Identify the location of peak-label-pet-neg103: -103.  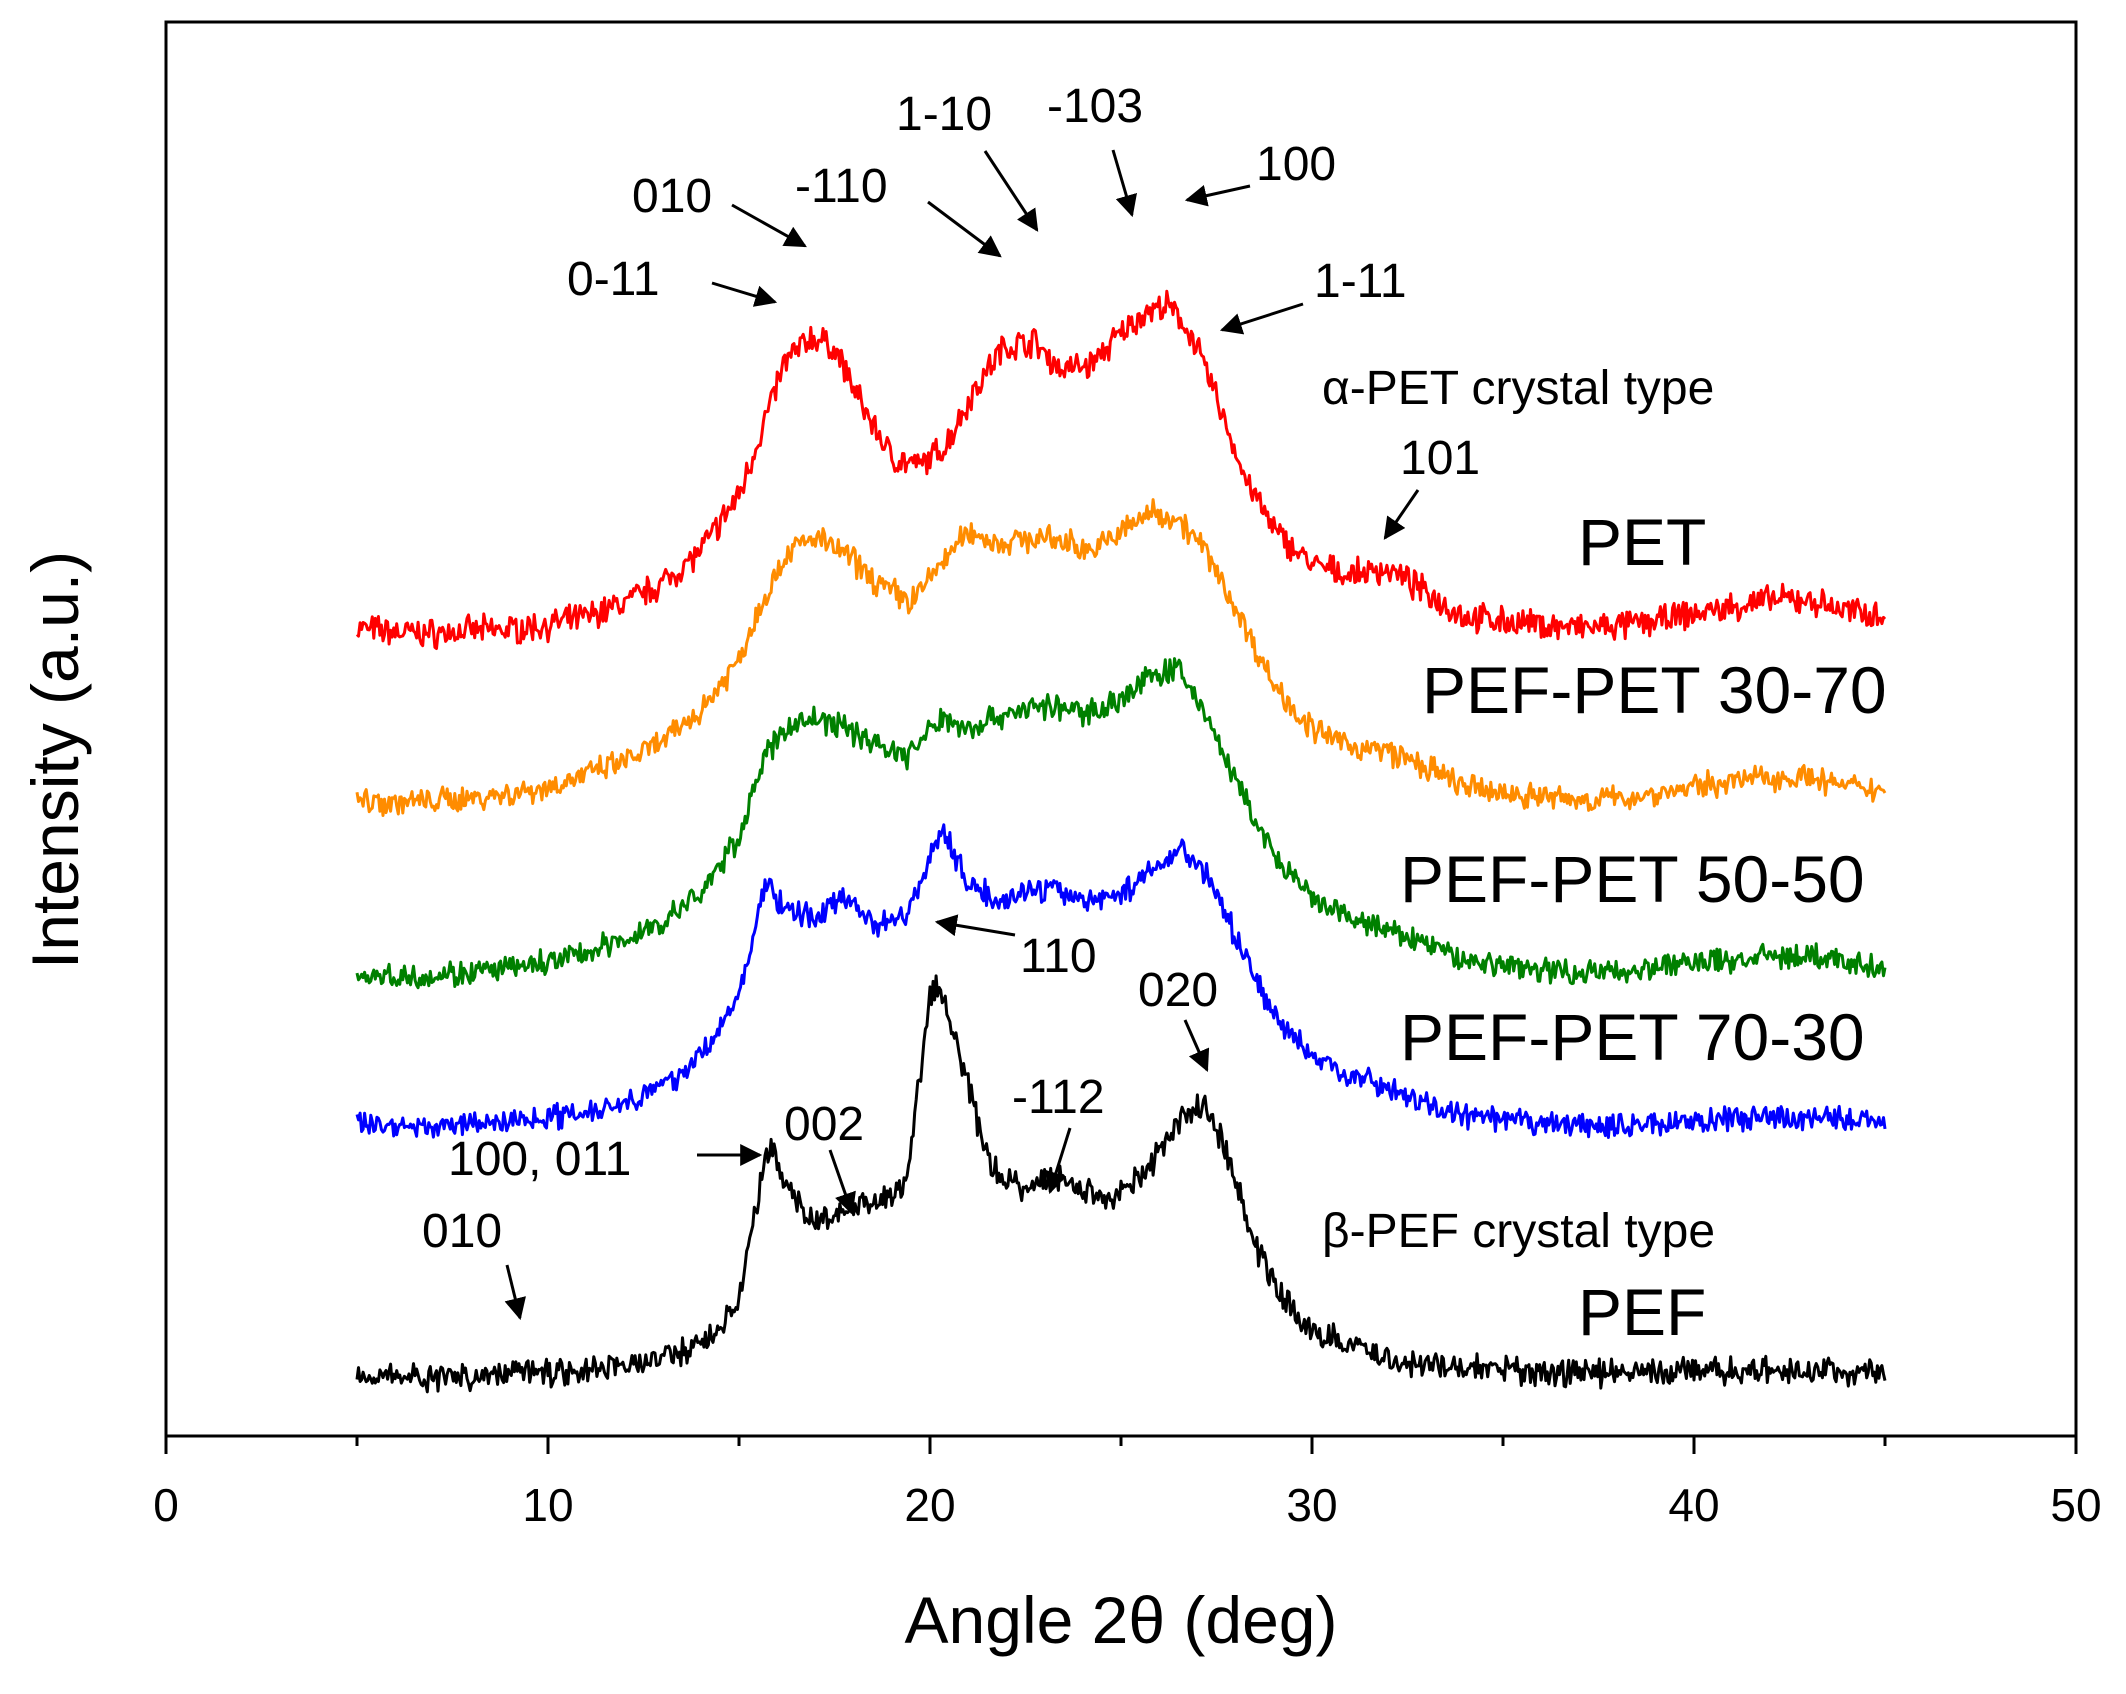
(1095, 106).